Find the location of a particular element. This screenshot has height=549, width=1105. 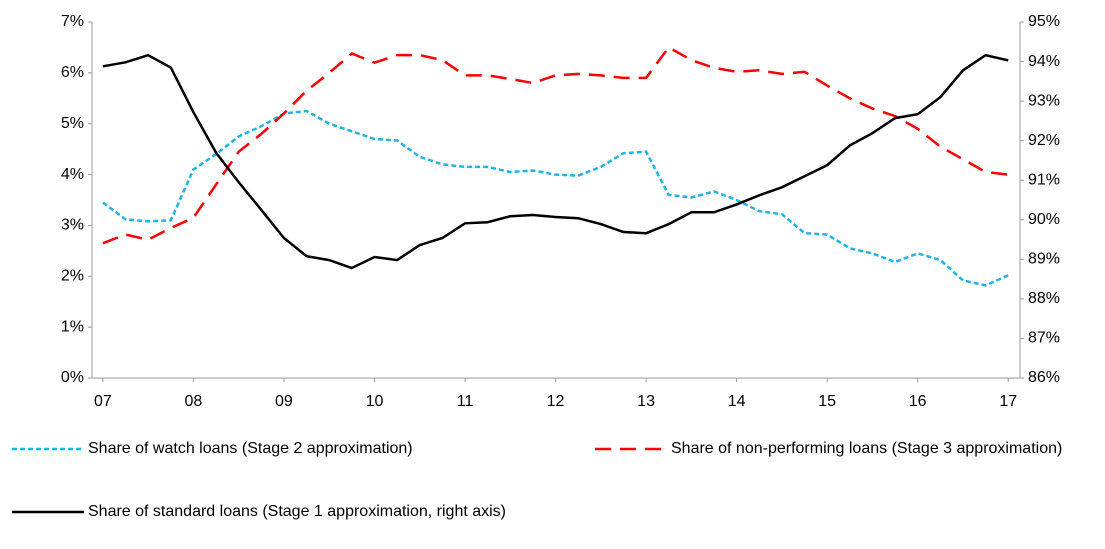

y2-tick-label: 87% is located at coordinates (1044, 338).